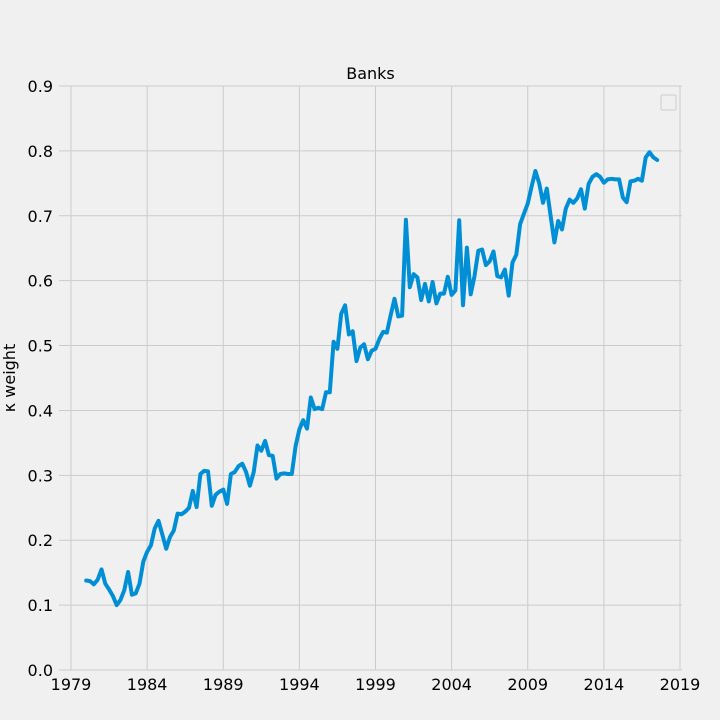 The height and width of the screenshot is (720, 720). Describe the element at coordinates (299, 684) in the screenshot. I see `x-tick-label: 1994` at that location.